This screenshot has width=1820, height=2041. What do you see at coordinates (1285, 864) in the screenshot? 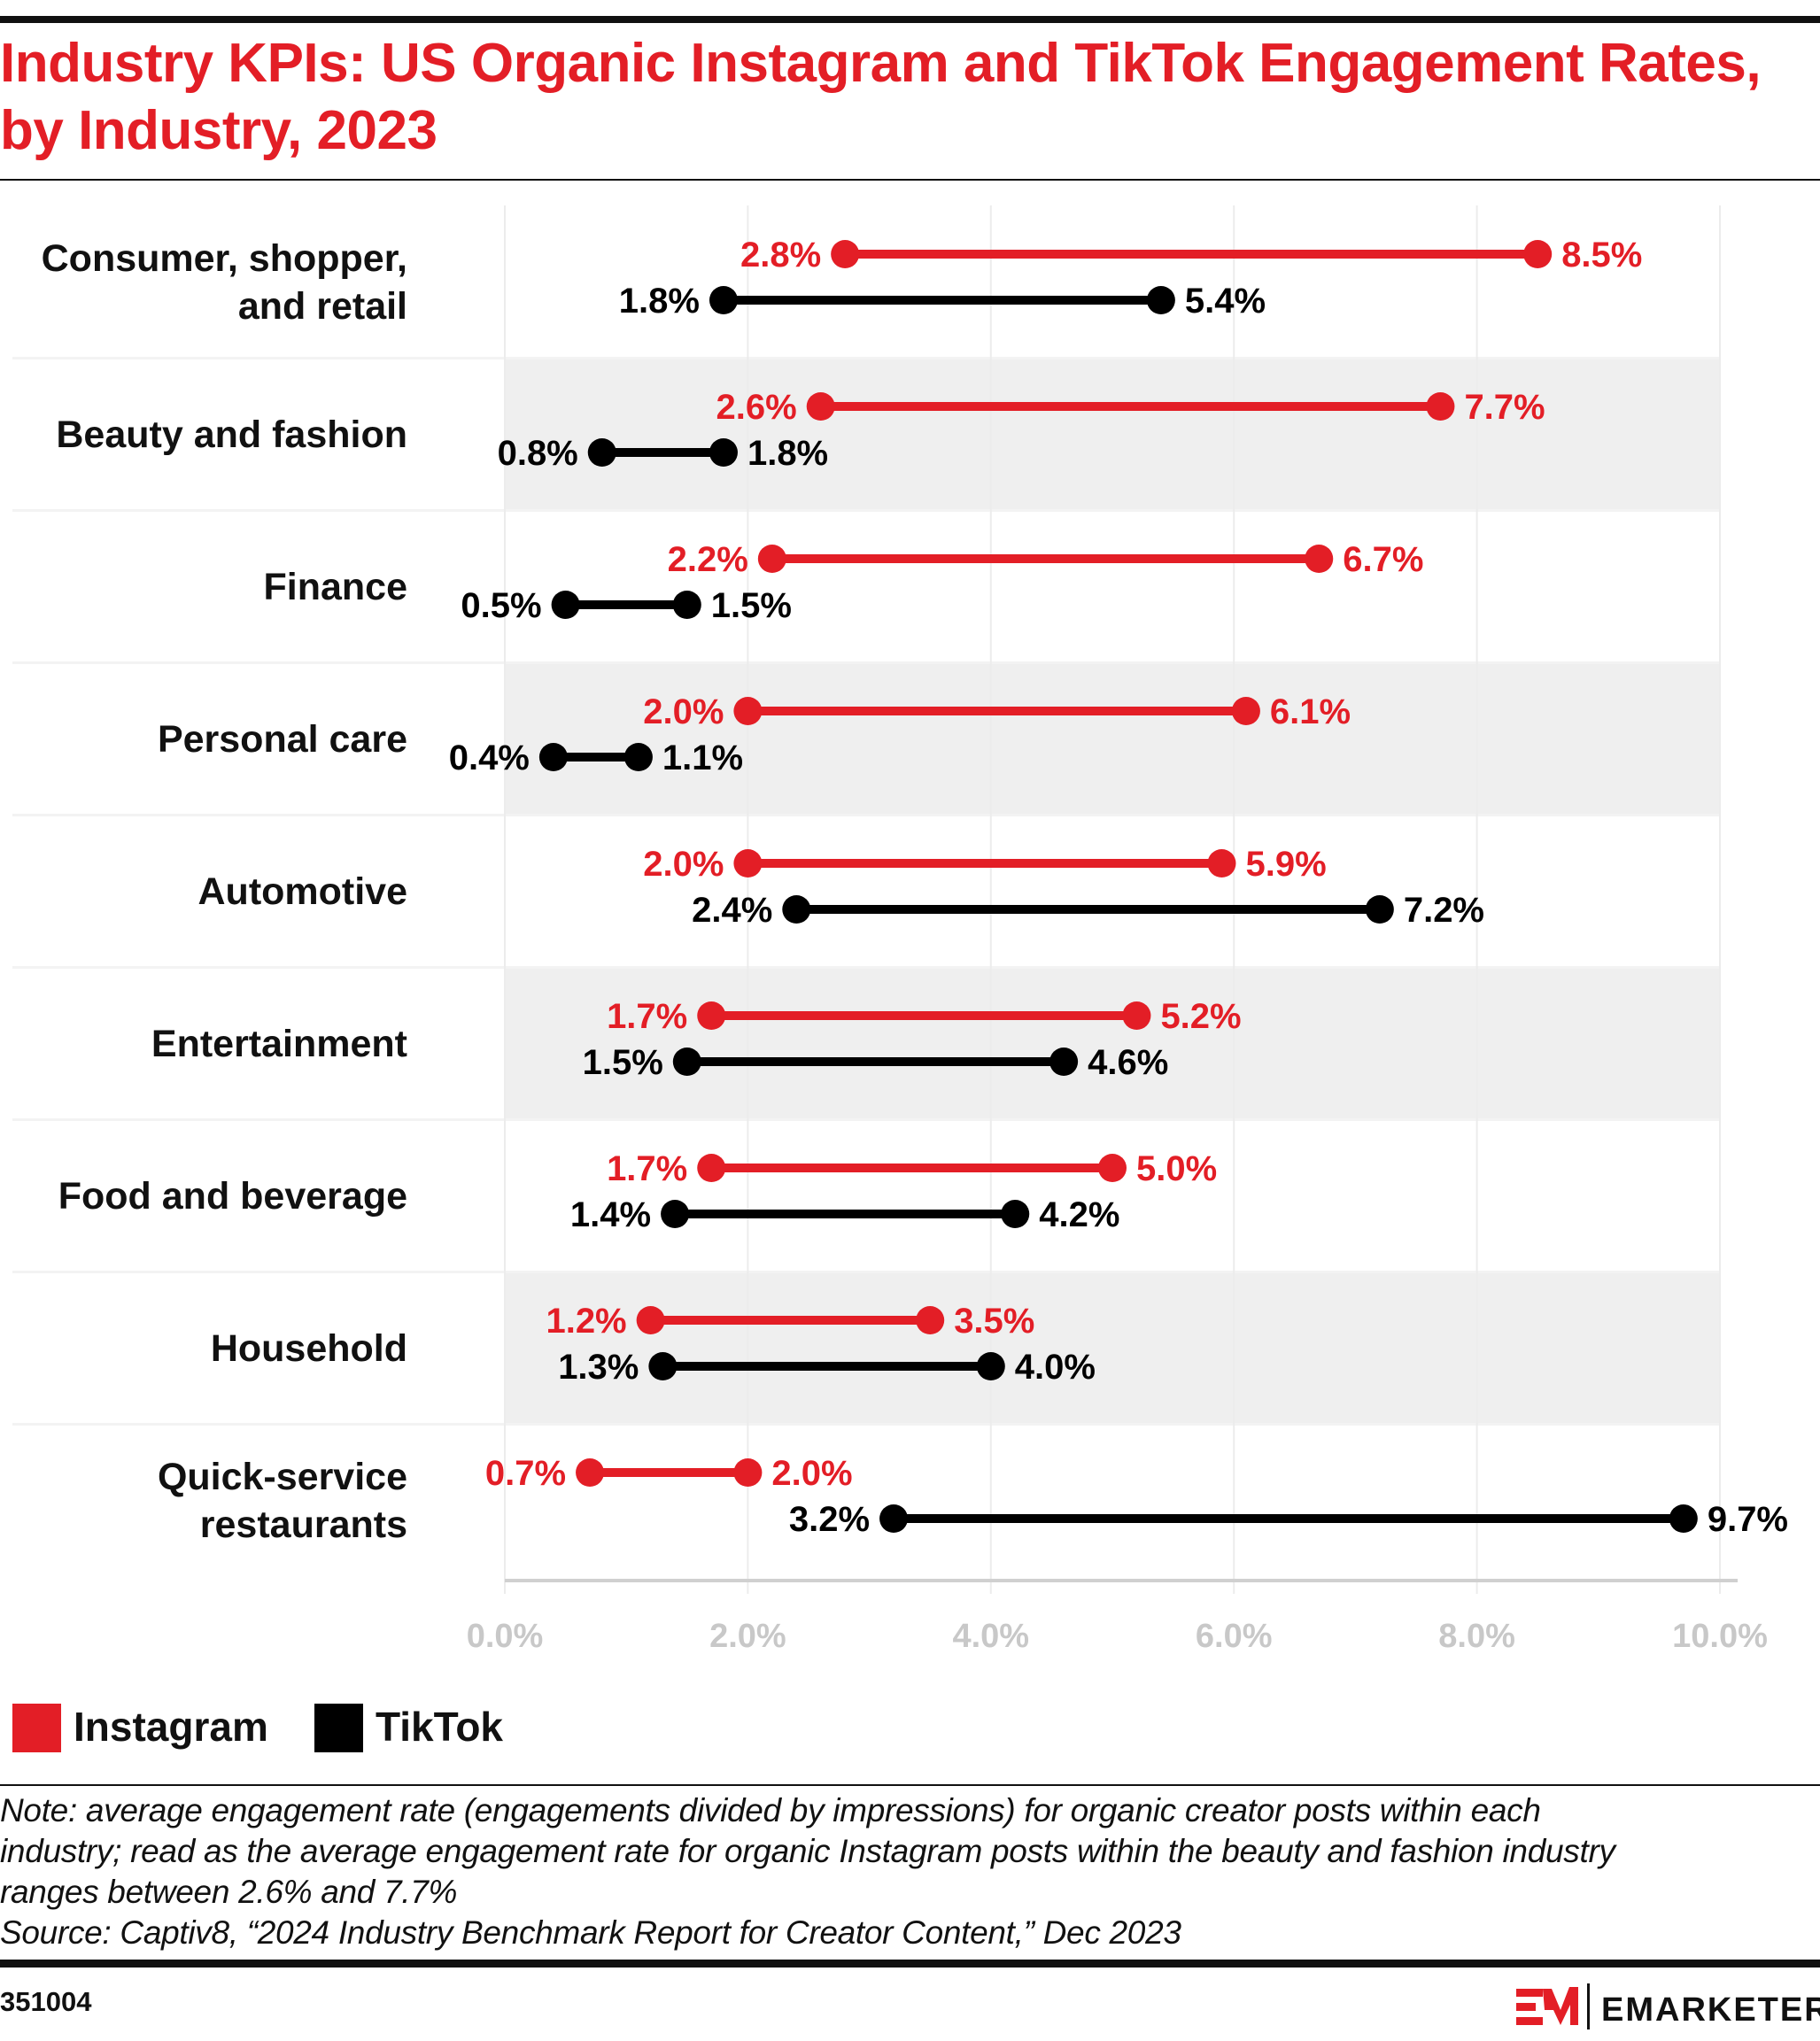
I see `instagram-high-label: 5.9%` at bounding box center [1285, 864].